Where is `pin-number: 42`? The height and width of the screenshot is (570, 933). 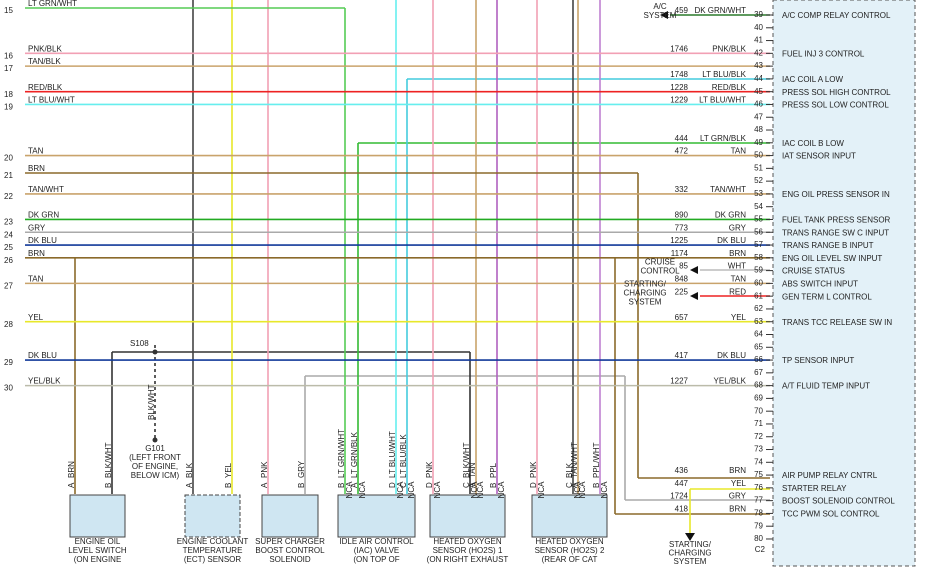 pin-number: 42 is located at coordinates (758, 52).